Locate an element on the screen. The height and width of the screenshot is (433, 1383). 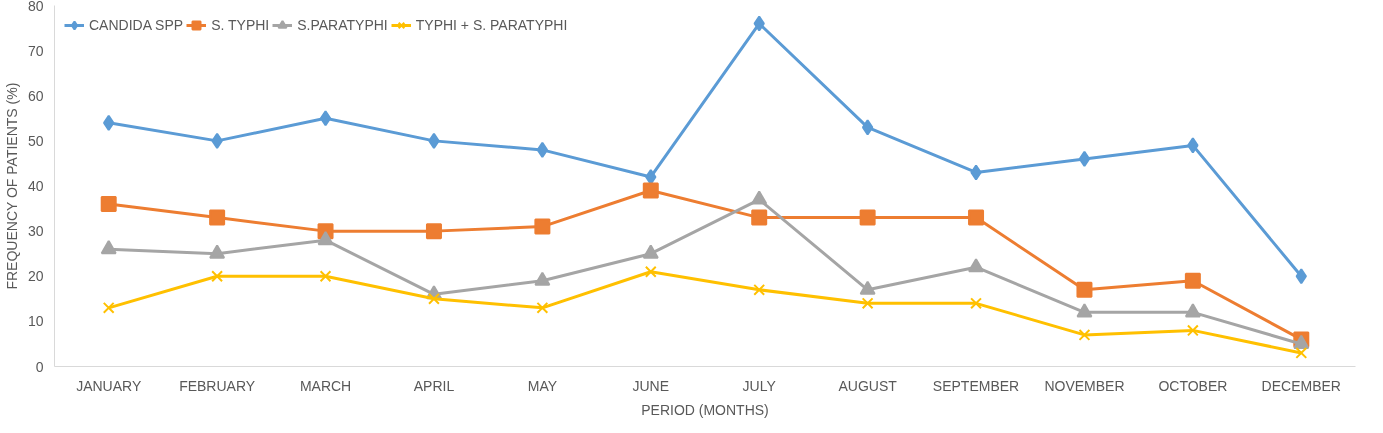
x-tick-label: DECEMBER is located at coordinates (1301, 385).